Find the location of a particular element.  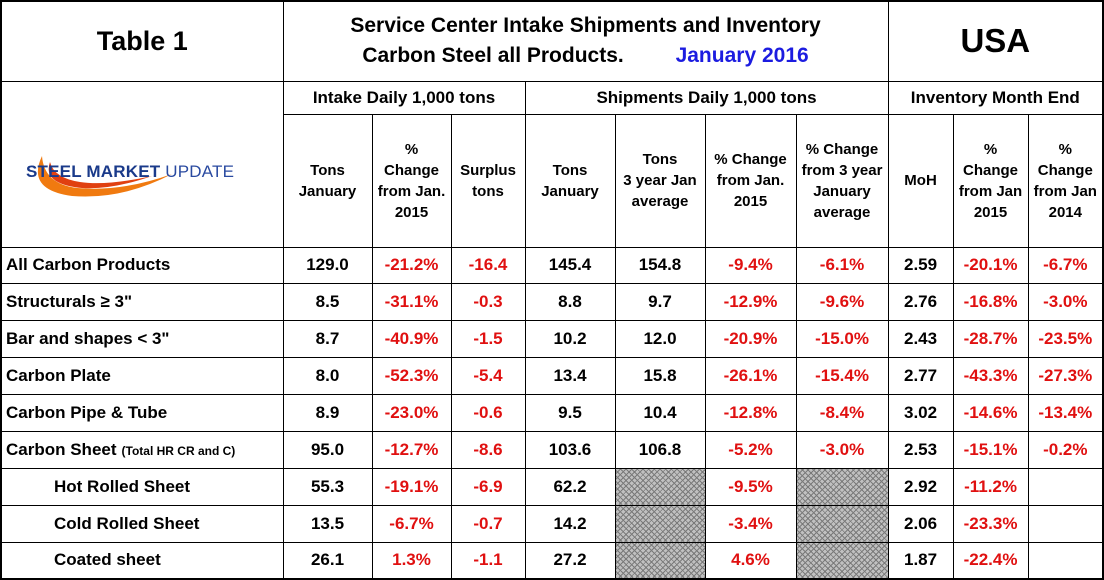

col-ship-pct3yr: % Change from 3 year January average is located at coordinates (842, 180).